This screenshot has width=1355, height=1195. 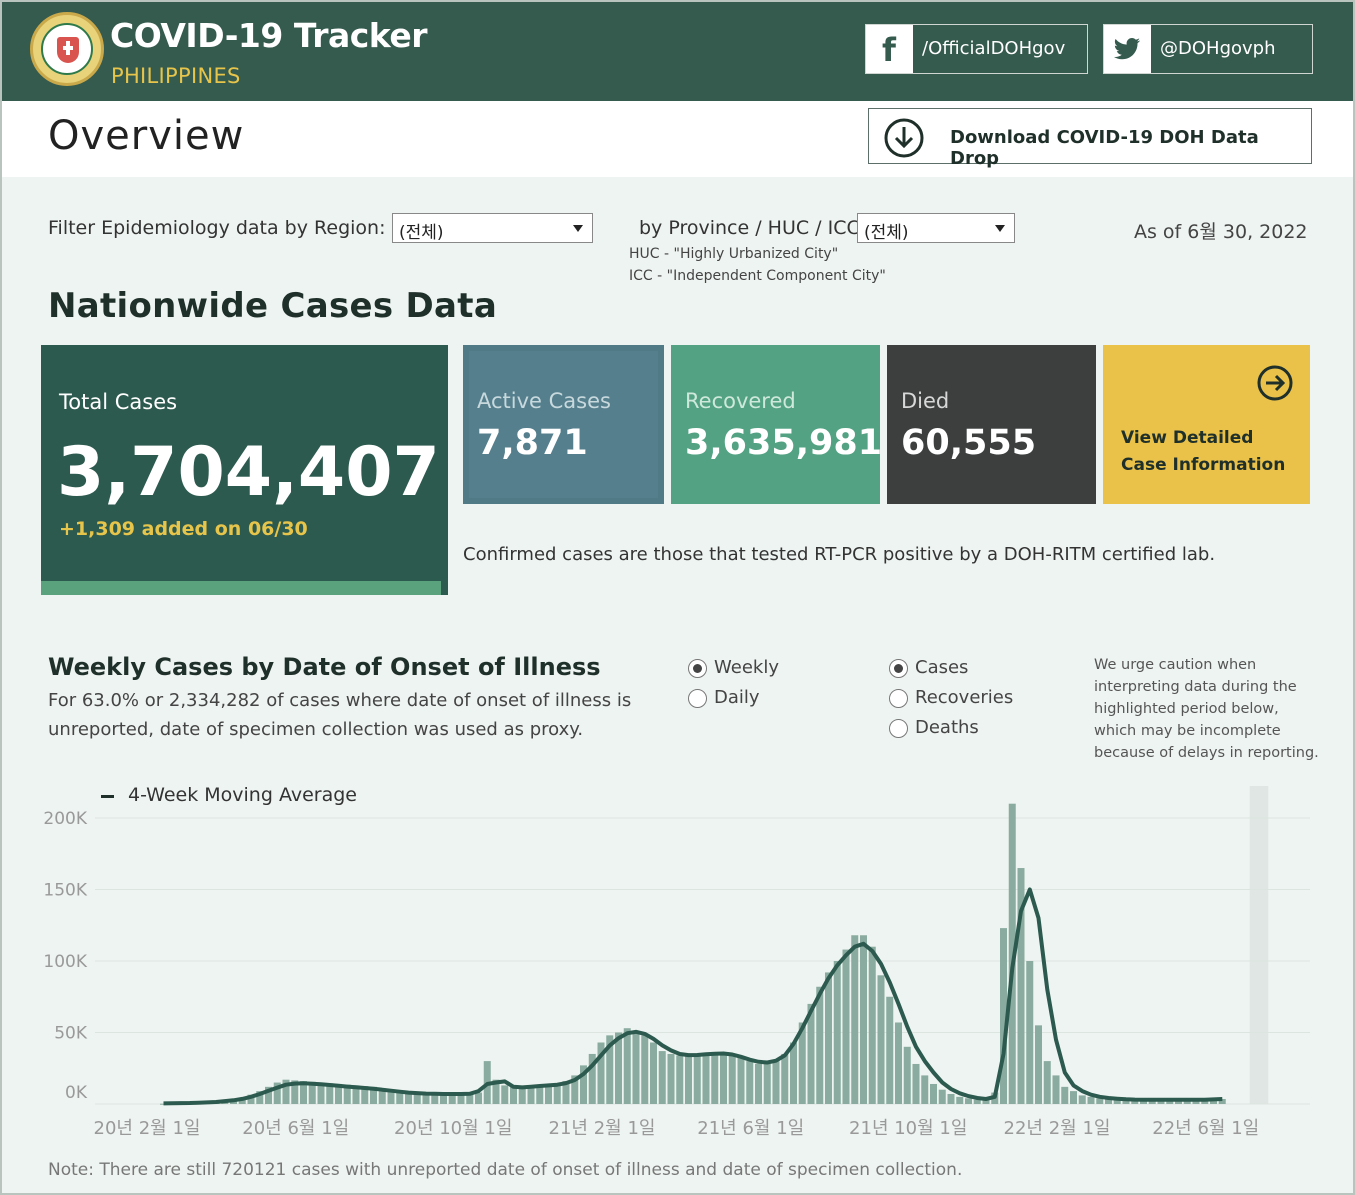 What do you see at coordinates (71, 1034) in the screenshot?
I see `y-tick-label: 50K` at bounding box center [71, 1034].